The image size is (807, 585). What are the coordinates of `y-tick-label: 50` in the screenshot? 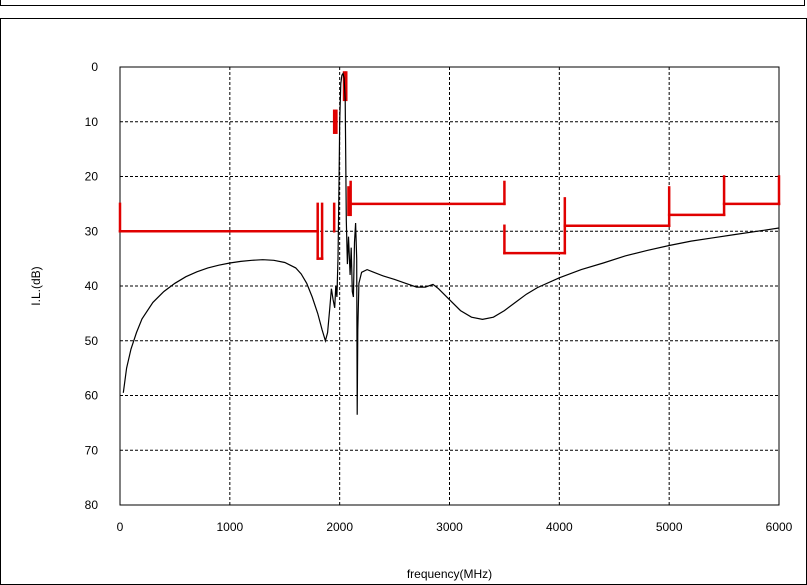 It's located at (92, 341).